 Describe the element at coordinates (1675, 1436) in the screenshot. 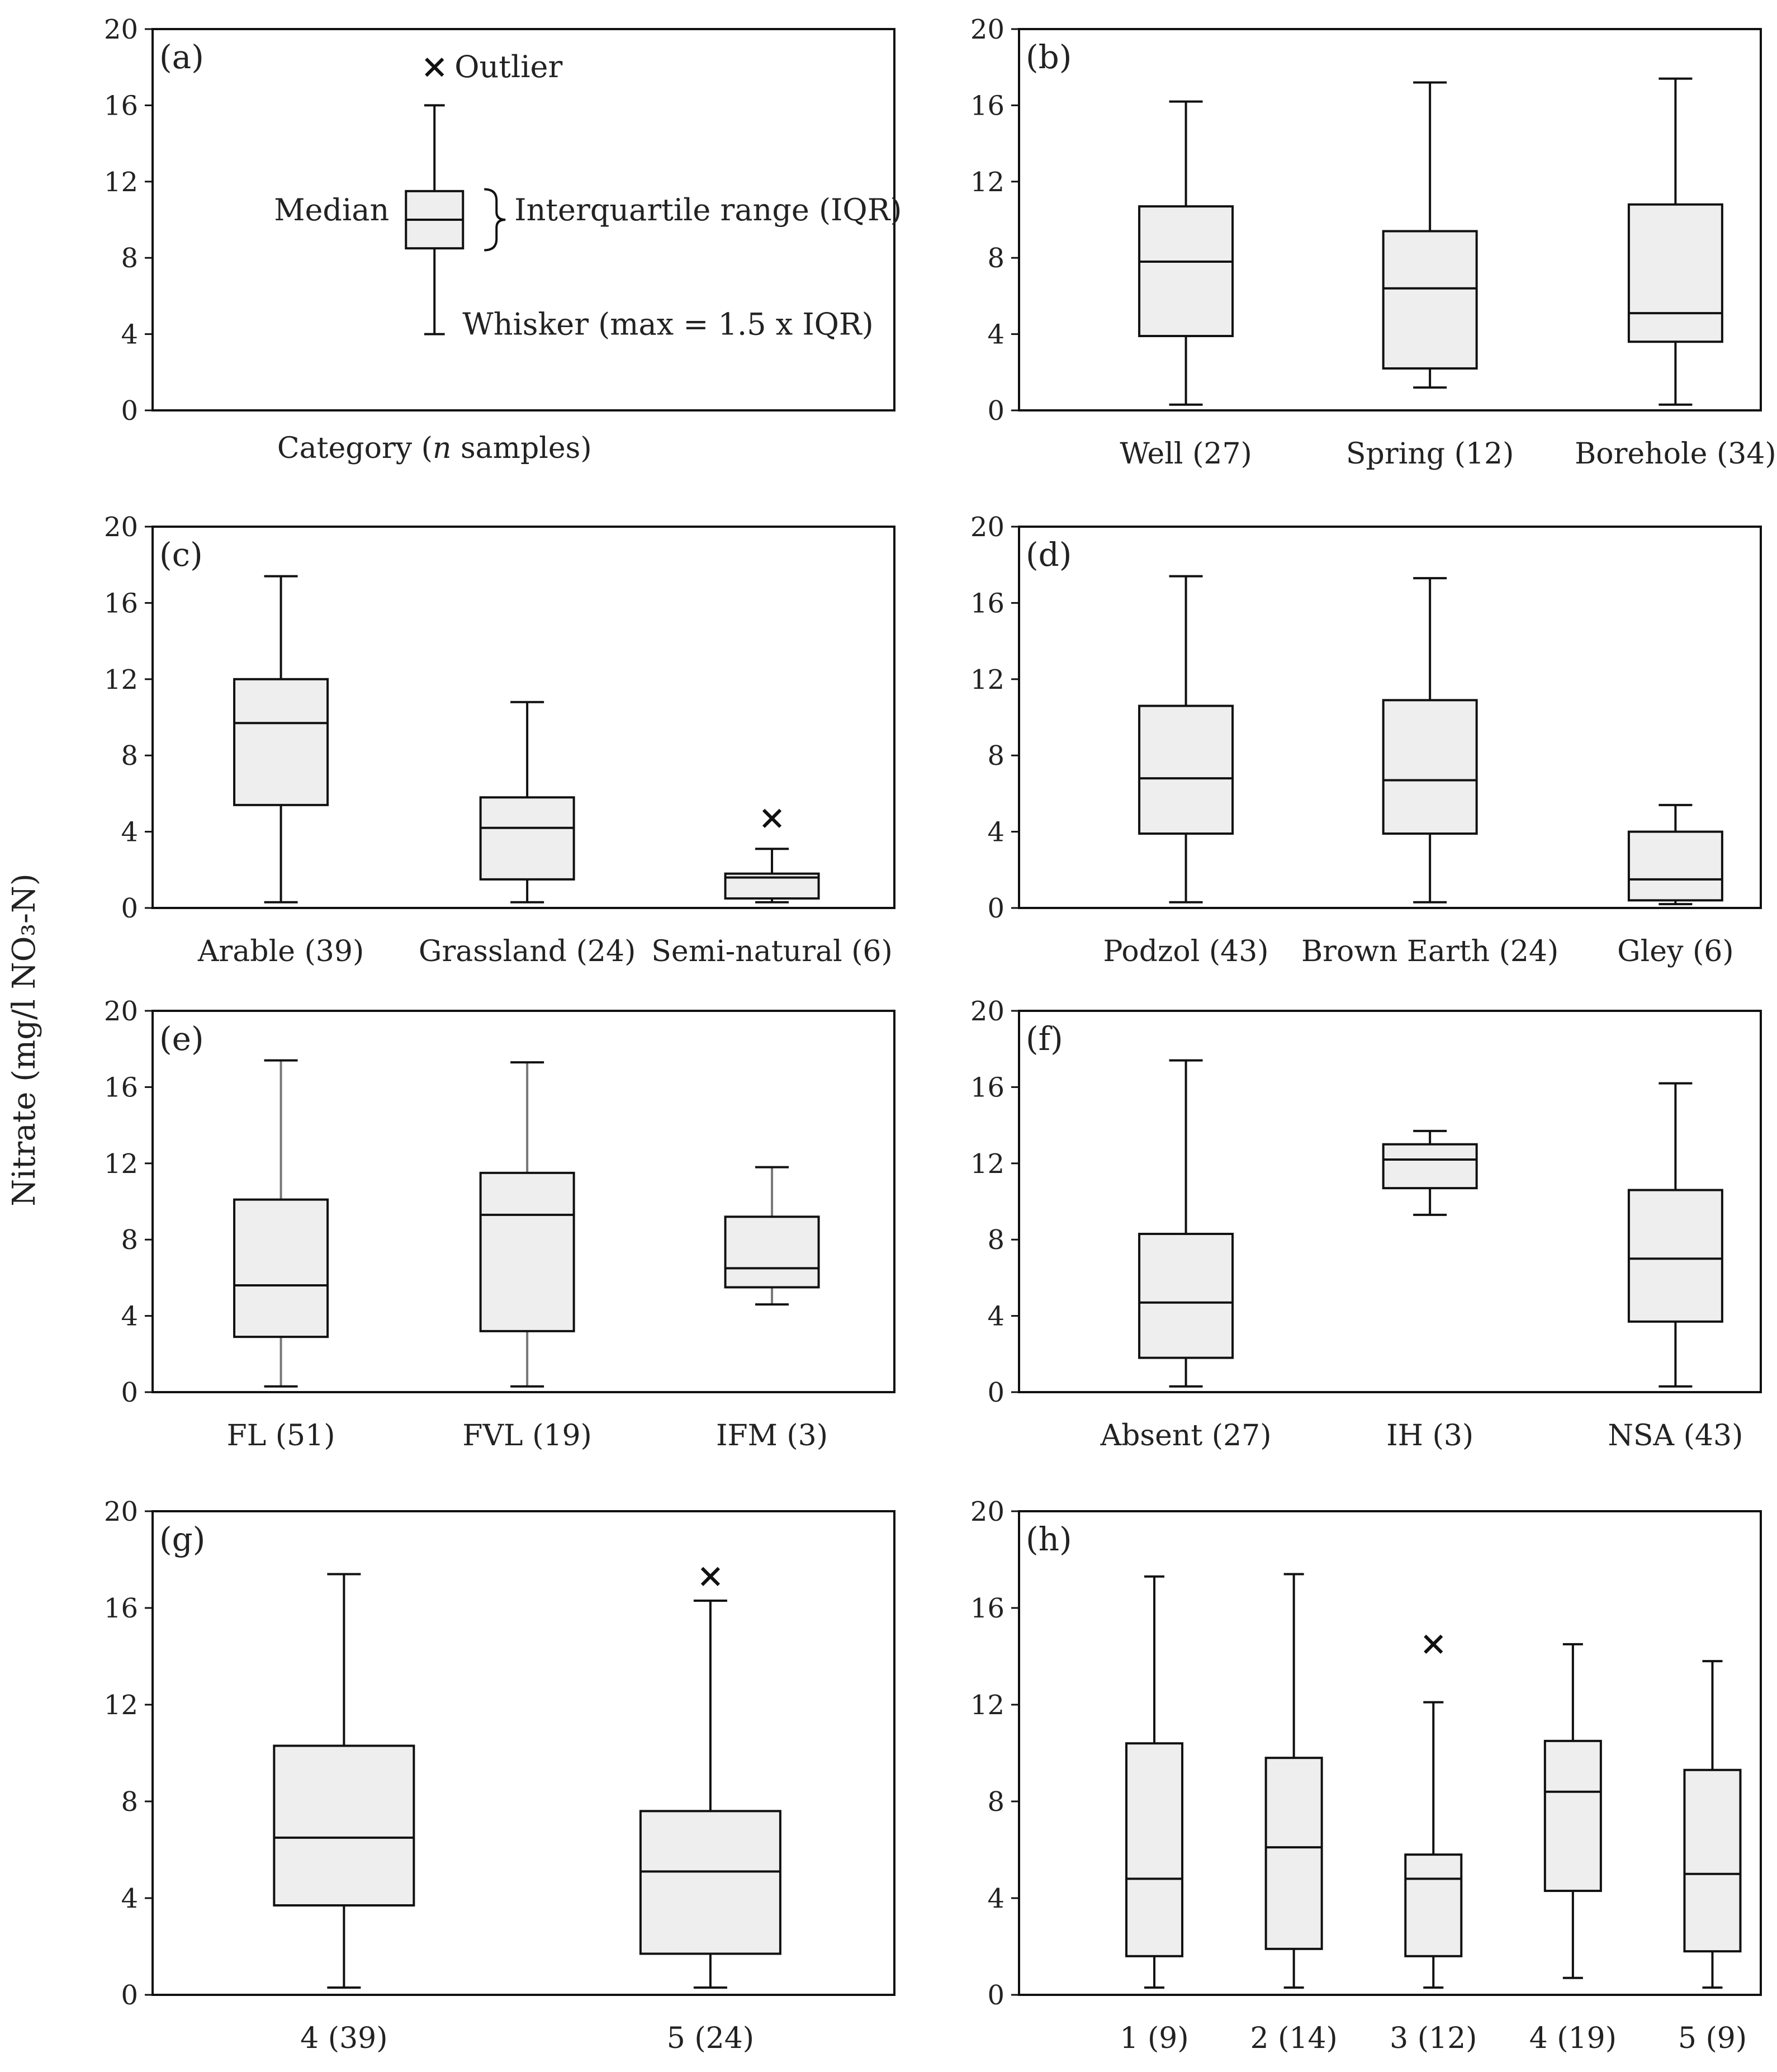

I see `category-label: NSA (43)` at that location.